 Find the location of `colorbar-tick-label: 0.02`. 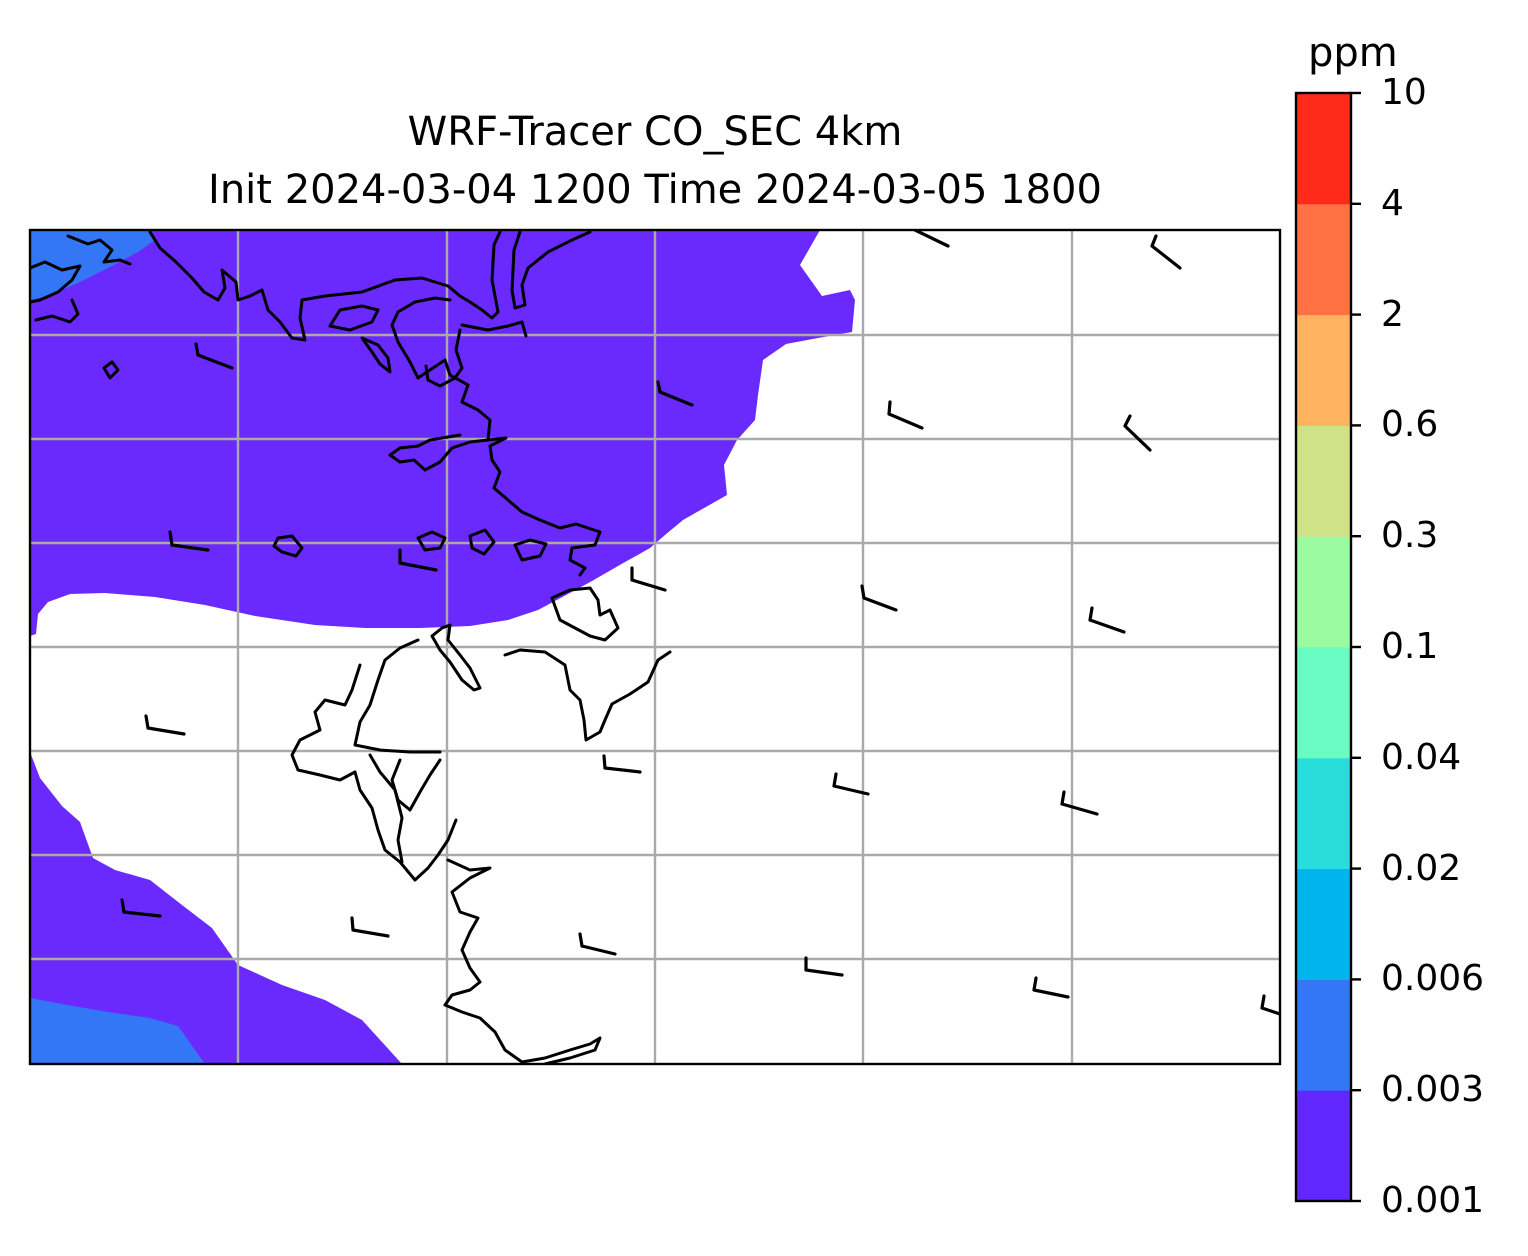

colorbar-tick-label: 0.02 is located at coordinates (1421, 868).